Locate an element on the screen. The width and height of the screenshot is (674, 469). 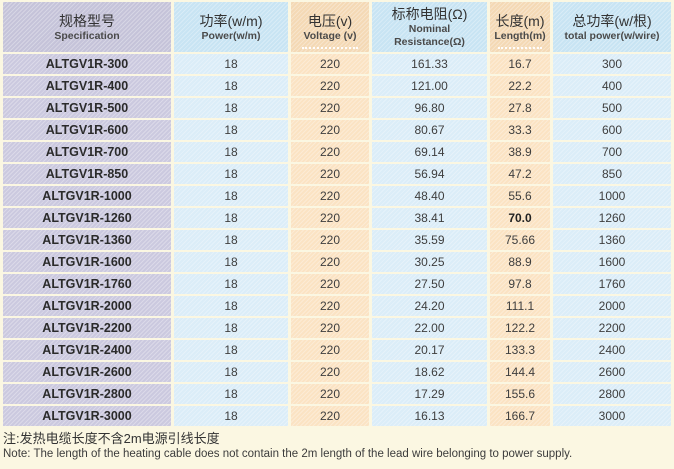
header-length-zh: 长度(m) is located at coordinates (520, 20).